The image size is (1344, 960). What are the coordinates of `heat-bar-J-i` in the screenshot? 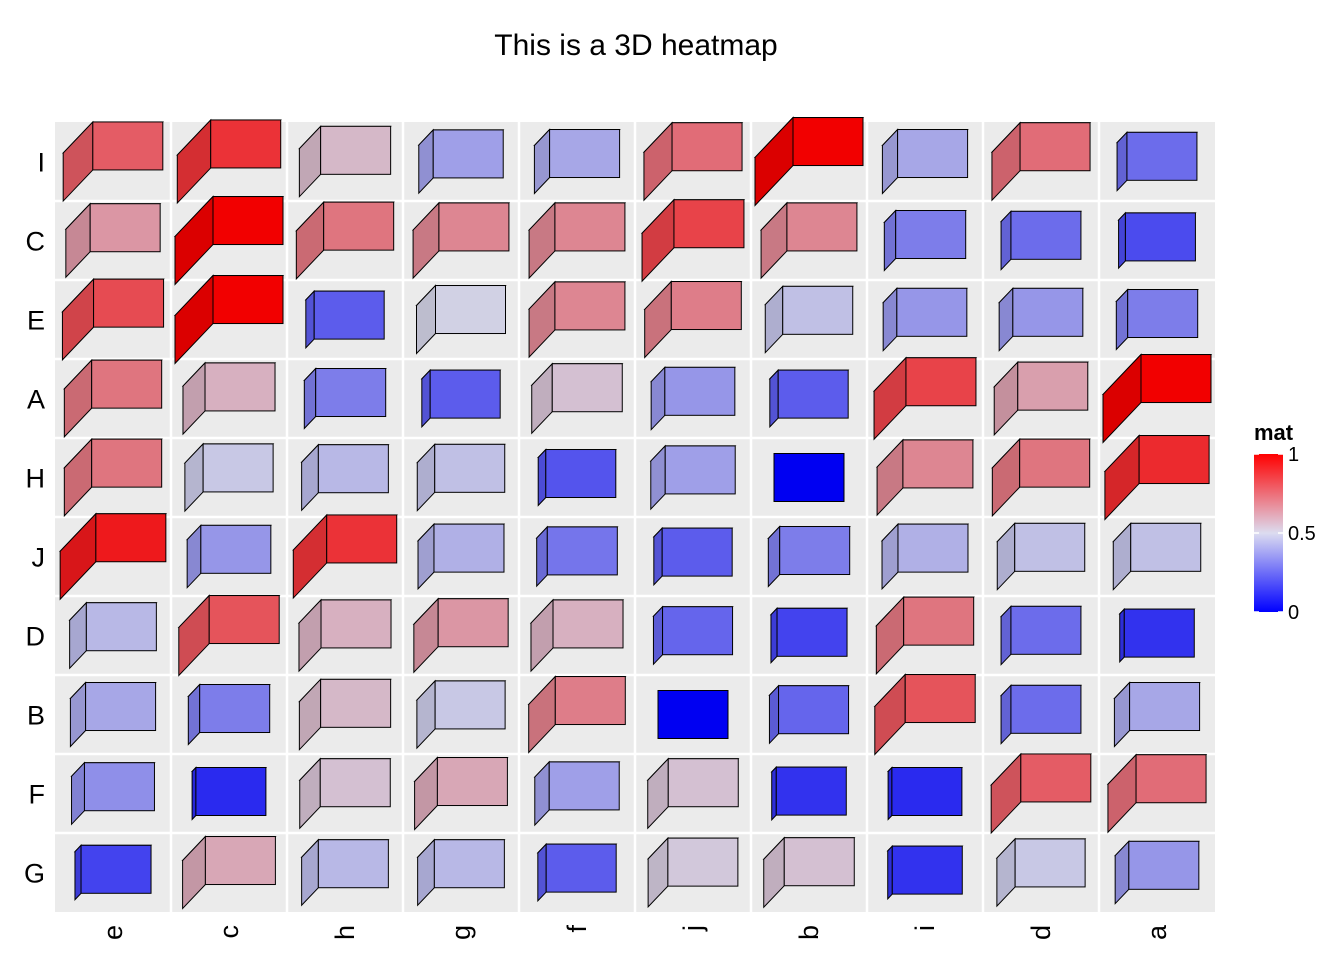 It's located at (925, 556).